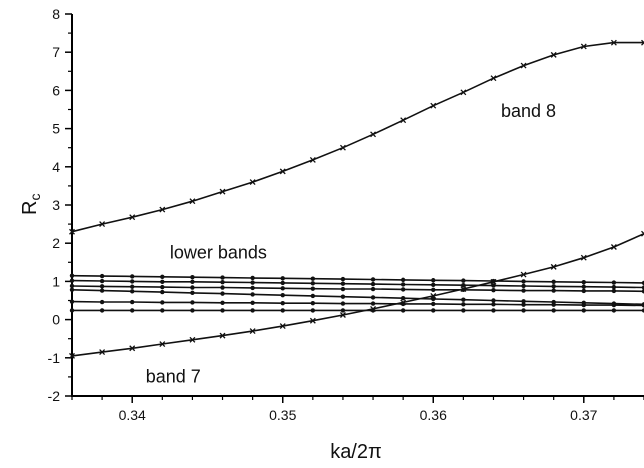 The height and width of the screenshot is (468, 644). Describe the element at coordinates (173, 377) in the screenshot. I see `annotation-label: band 7` at that location.